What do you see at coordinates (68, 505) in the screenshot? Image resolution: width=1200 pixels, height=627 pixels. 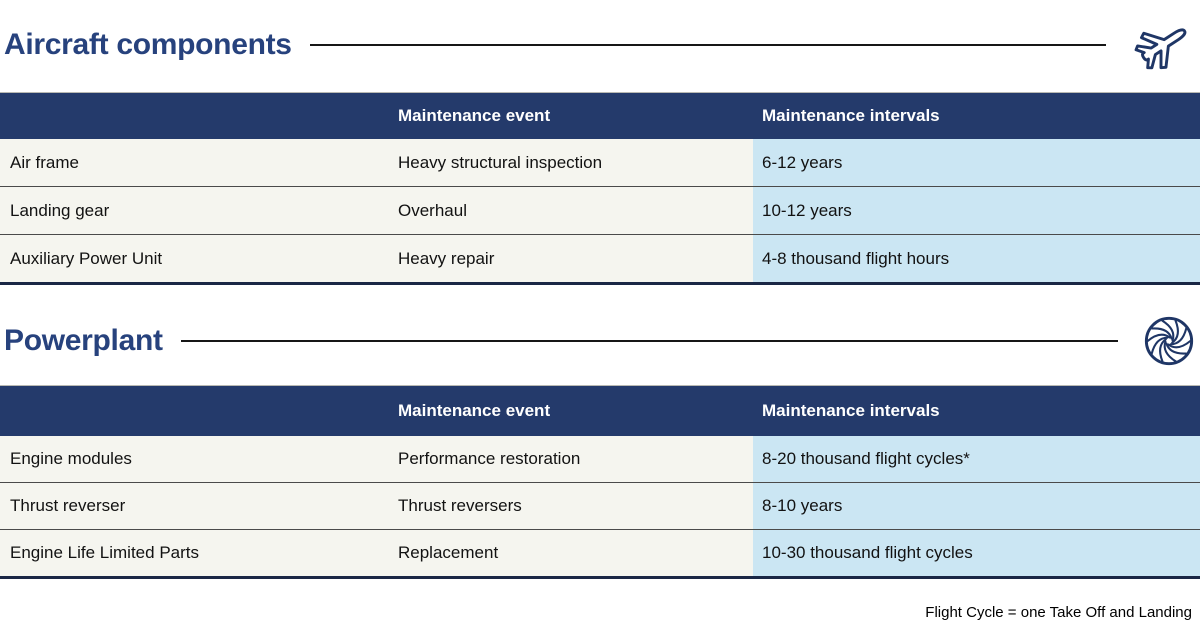 I see `cell-component: Thrust reverser` at bounding box center [68, 505].